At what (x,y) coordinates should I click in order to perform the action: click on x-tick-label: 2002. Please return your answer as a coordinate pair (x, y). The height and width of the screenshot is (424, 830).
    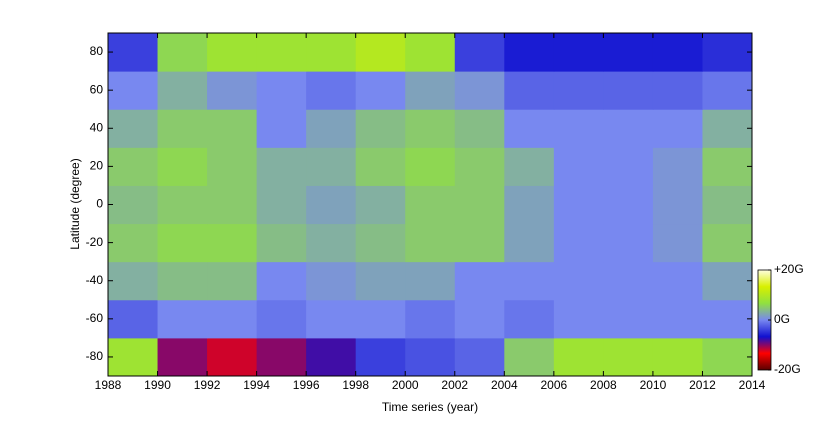
    Looking at the image, I should click on (454, 385).